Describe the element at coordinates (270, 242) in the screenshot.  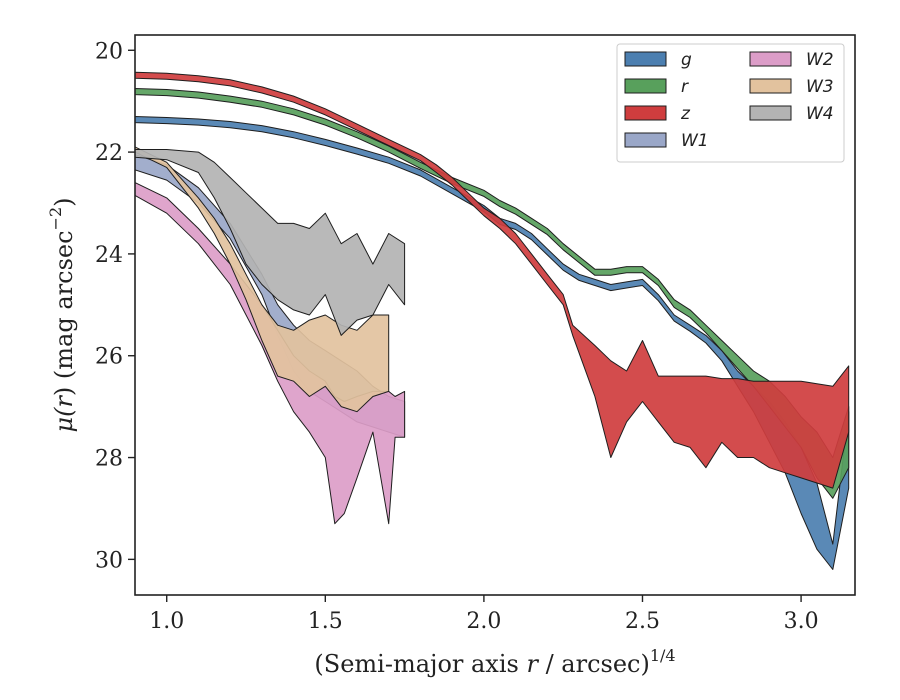
I see `series-band-W4` at that location.